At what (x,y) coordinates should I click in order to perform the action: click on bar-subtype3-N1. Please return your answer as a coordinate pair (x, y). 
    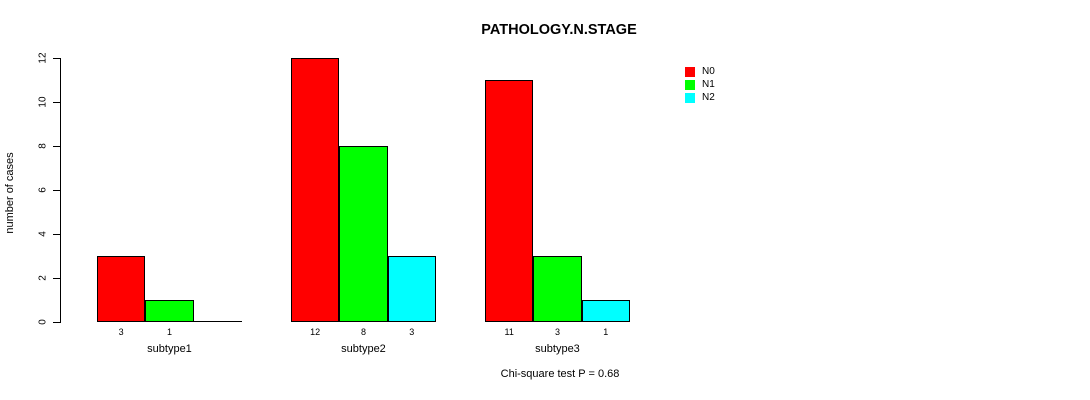
    Looking at the image, I should click on (557, 289).